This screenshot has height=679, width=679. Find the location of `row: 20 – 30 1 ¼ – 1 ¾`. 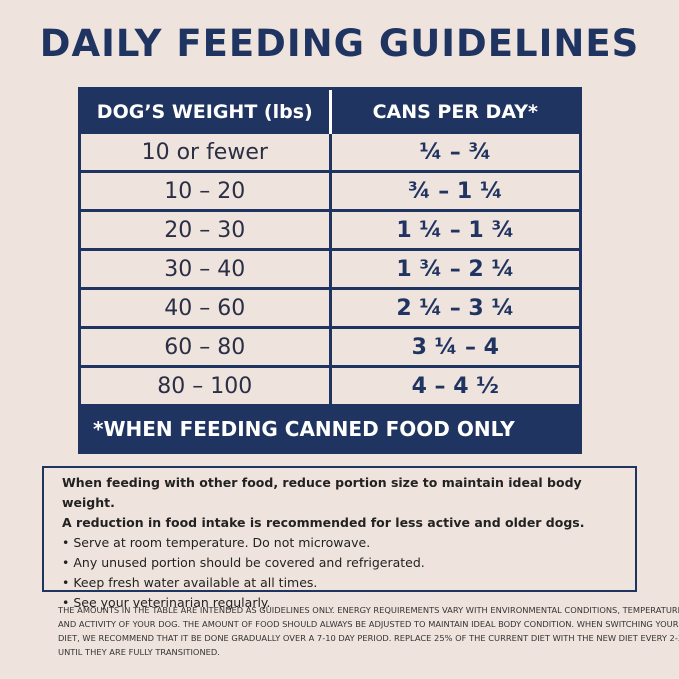

row: 20 – 30 1 ¼ – 1 ¾ is located at coordinates (330, 231).